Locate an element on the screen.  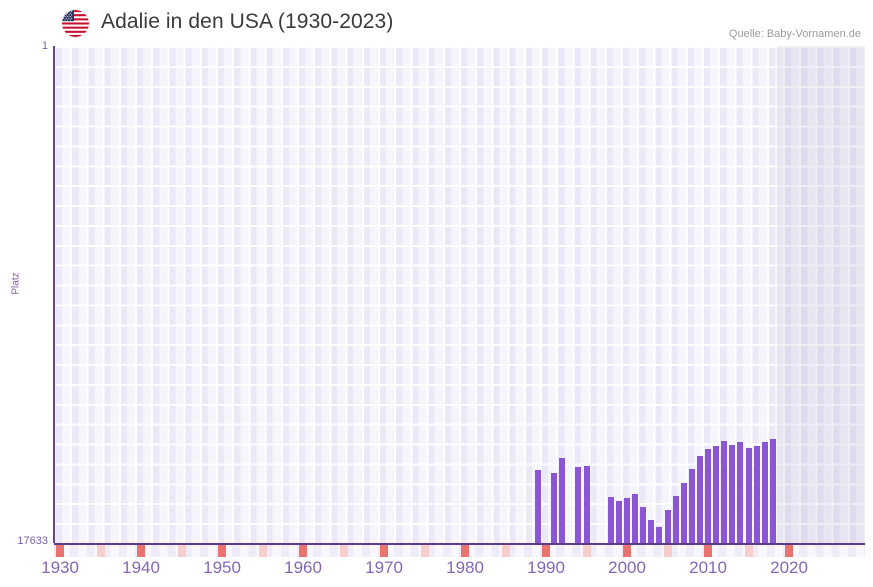
x-axis-tick-label: 1990 is located at coordinates (546, 567).